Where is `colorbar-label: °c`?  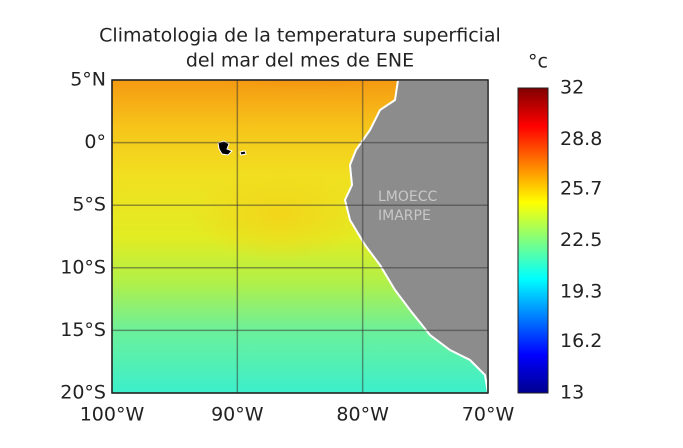 colorbar-label: °c is located at coordinates (538, 62).